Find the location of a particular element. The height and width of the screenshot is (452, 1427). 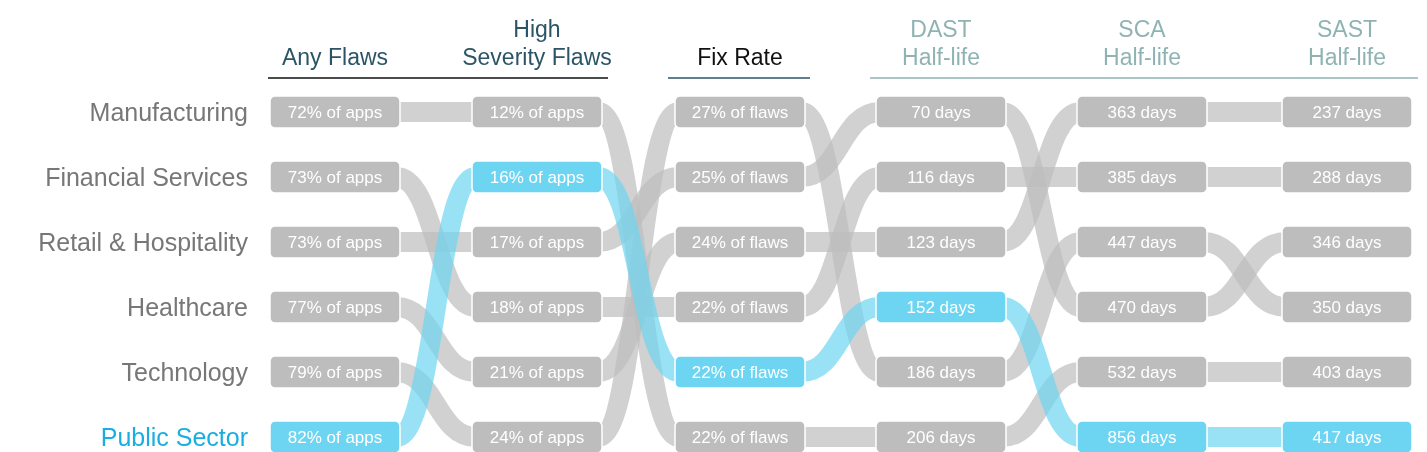

data-label: 27% of flaws is located at coordinates (740, 112).